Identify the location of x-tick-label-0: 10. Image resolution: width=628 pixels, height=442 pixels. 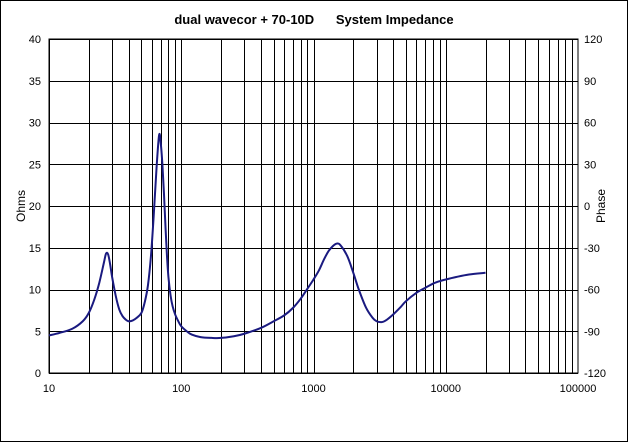
(49, 389).